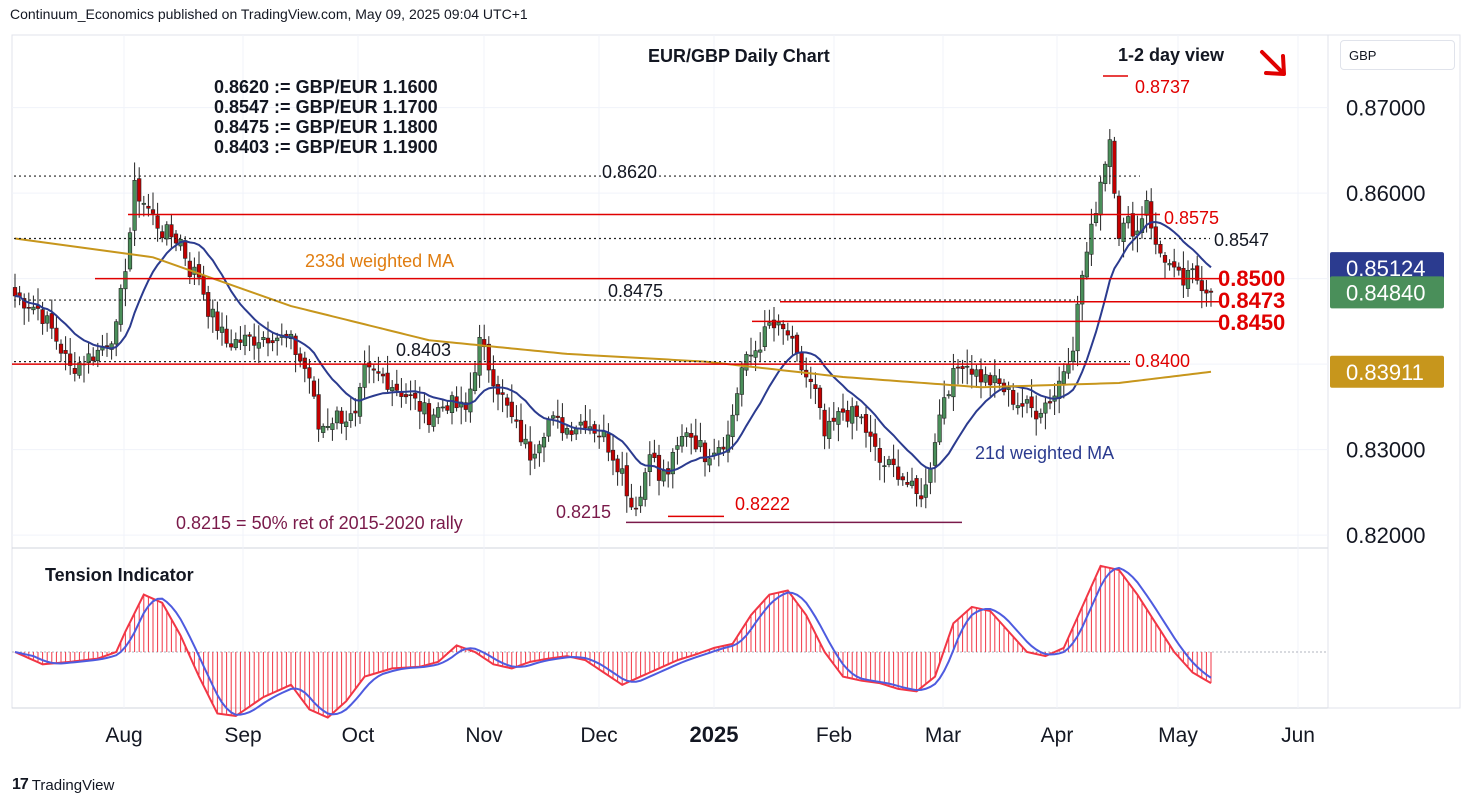 This screenshot has width=1474, height=808. I want to click on y-tick-label: 0.87000, so click(1386, 108).